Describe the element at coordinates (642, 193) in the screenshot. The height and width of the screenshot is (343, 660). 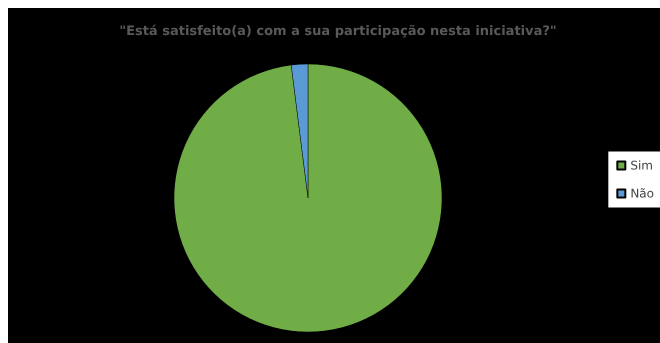
I see `legend-label: Não` at that location.